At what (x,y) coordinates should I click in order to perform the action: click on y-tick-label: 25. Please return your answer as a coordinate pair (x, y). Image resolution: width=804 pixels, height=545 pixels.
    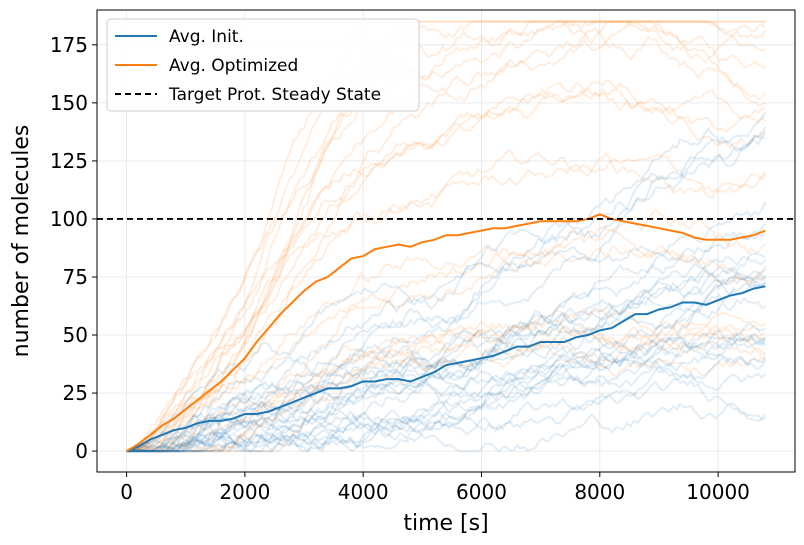
    Looking at the image, I should click on (75, 393).